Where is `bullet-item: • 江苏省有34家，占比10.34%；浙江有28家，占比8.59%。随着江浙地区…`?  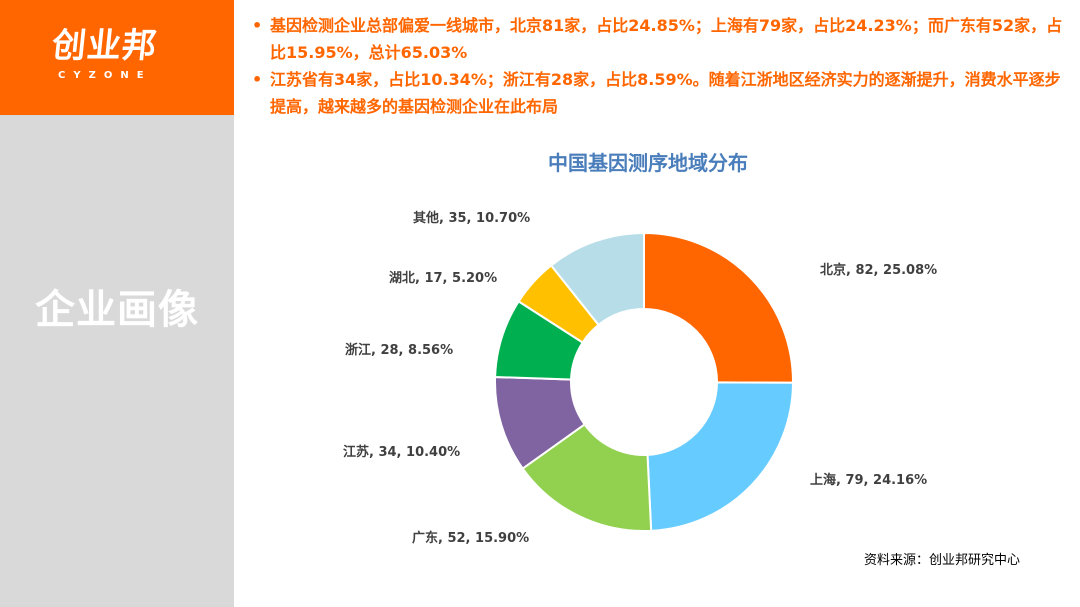 bullet-item: • 江苏省有34家，占比10.34%；浙江有28家，占比8.59%。随着江浙地区… is located at coordinates (657, 93).